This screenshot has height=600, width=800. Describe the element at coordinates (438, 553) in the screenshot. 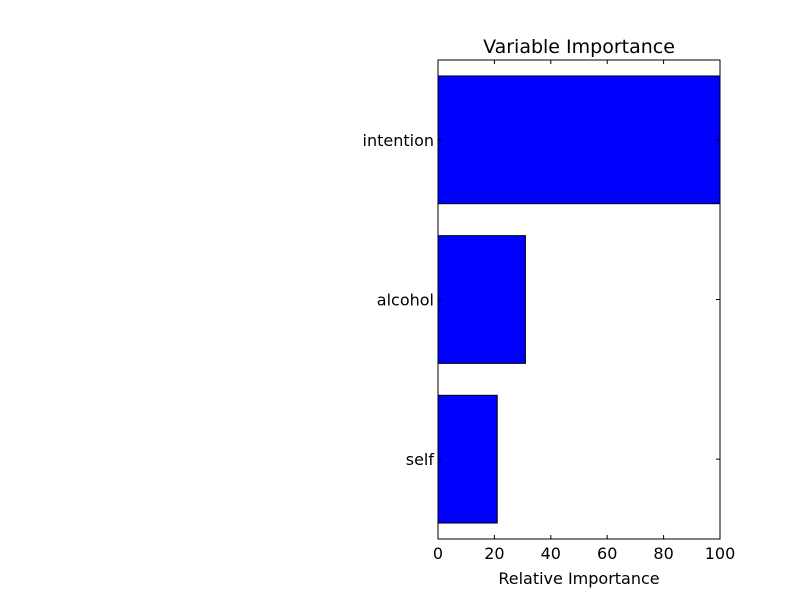

I see `x-tick-label: 0` at that location.